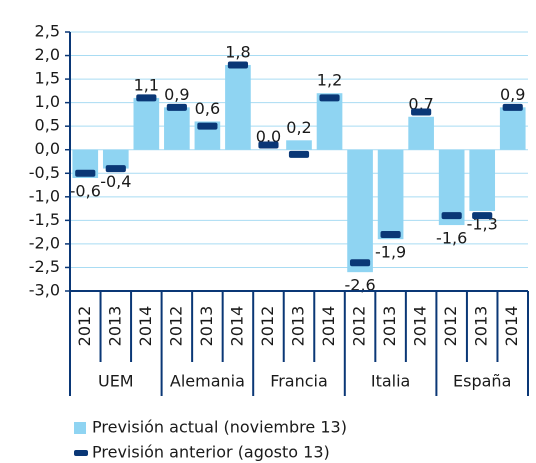  Describe the element at coordinates (116, 381) in the screenshot. I see `group-label: UEM` at that location.